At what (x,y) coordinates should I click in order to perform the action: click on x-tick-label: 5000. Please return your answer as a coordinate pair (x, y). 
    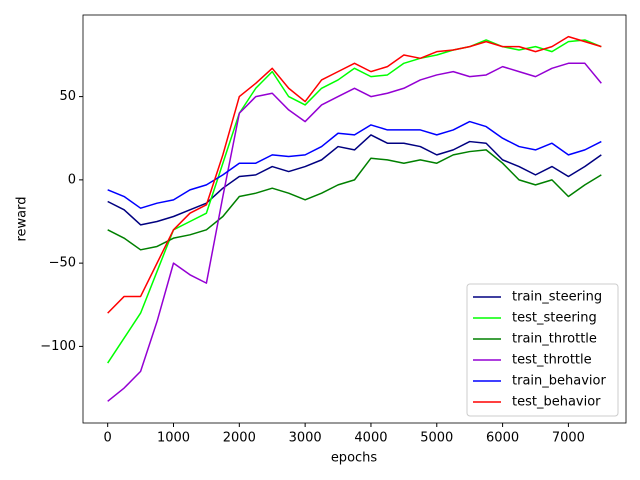
    Looking at the image, I should click on (436, 438).